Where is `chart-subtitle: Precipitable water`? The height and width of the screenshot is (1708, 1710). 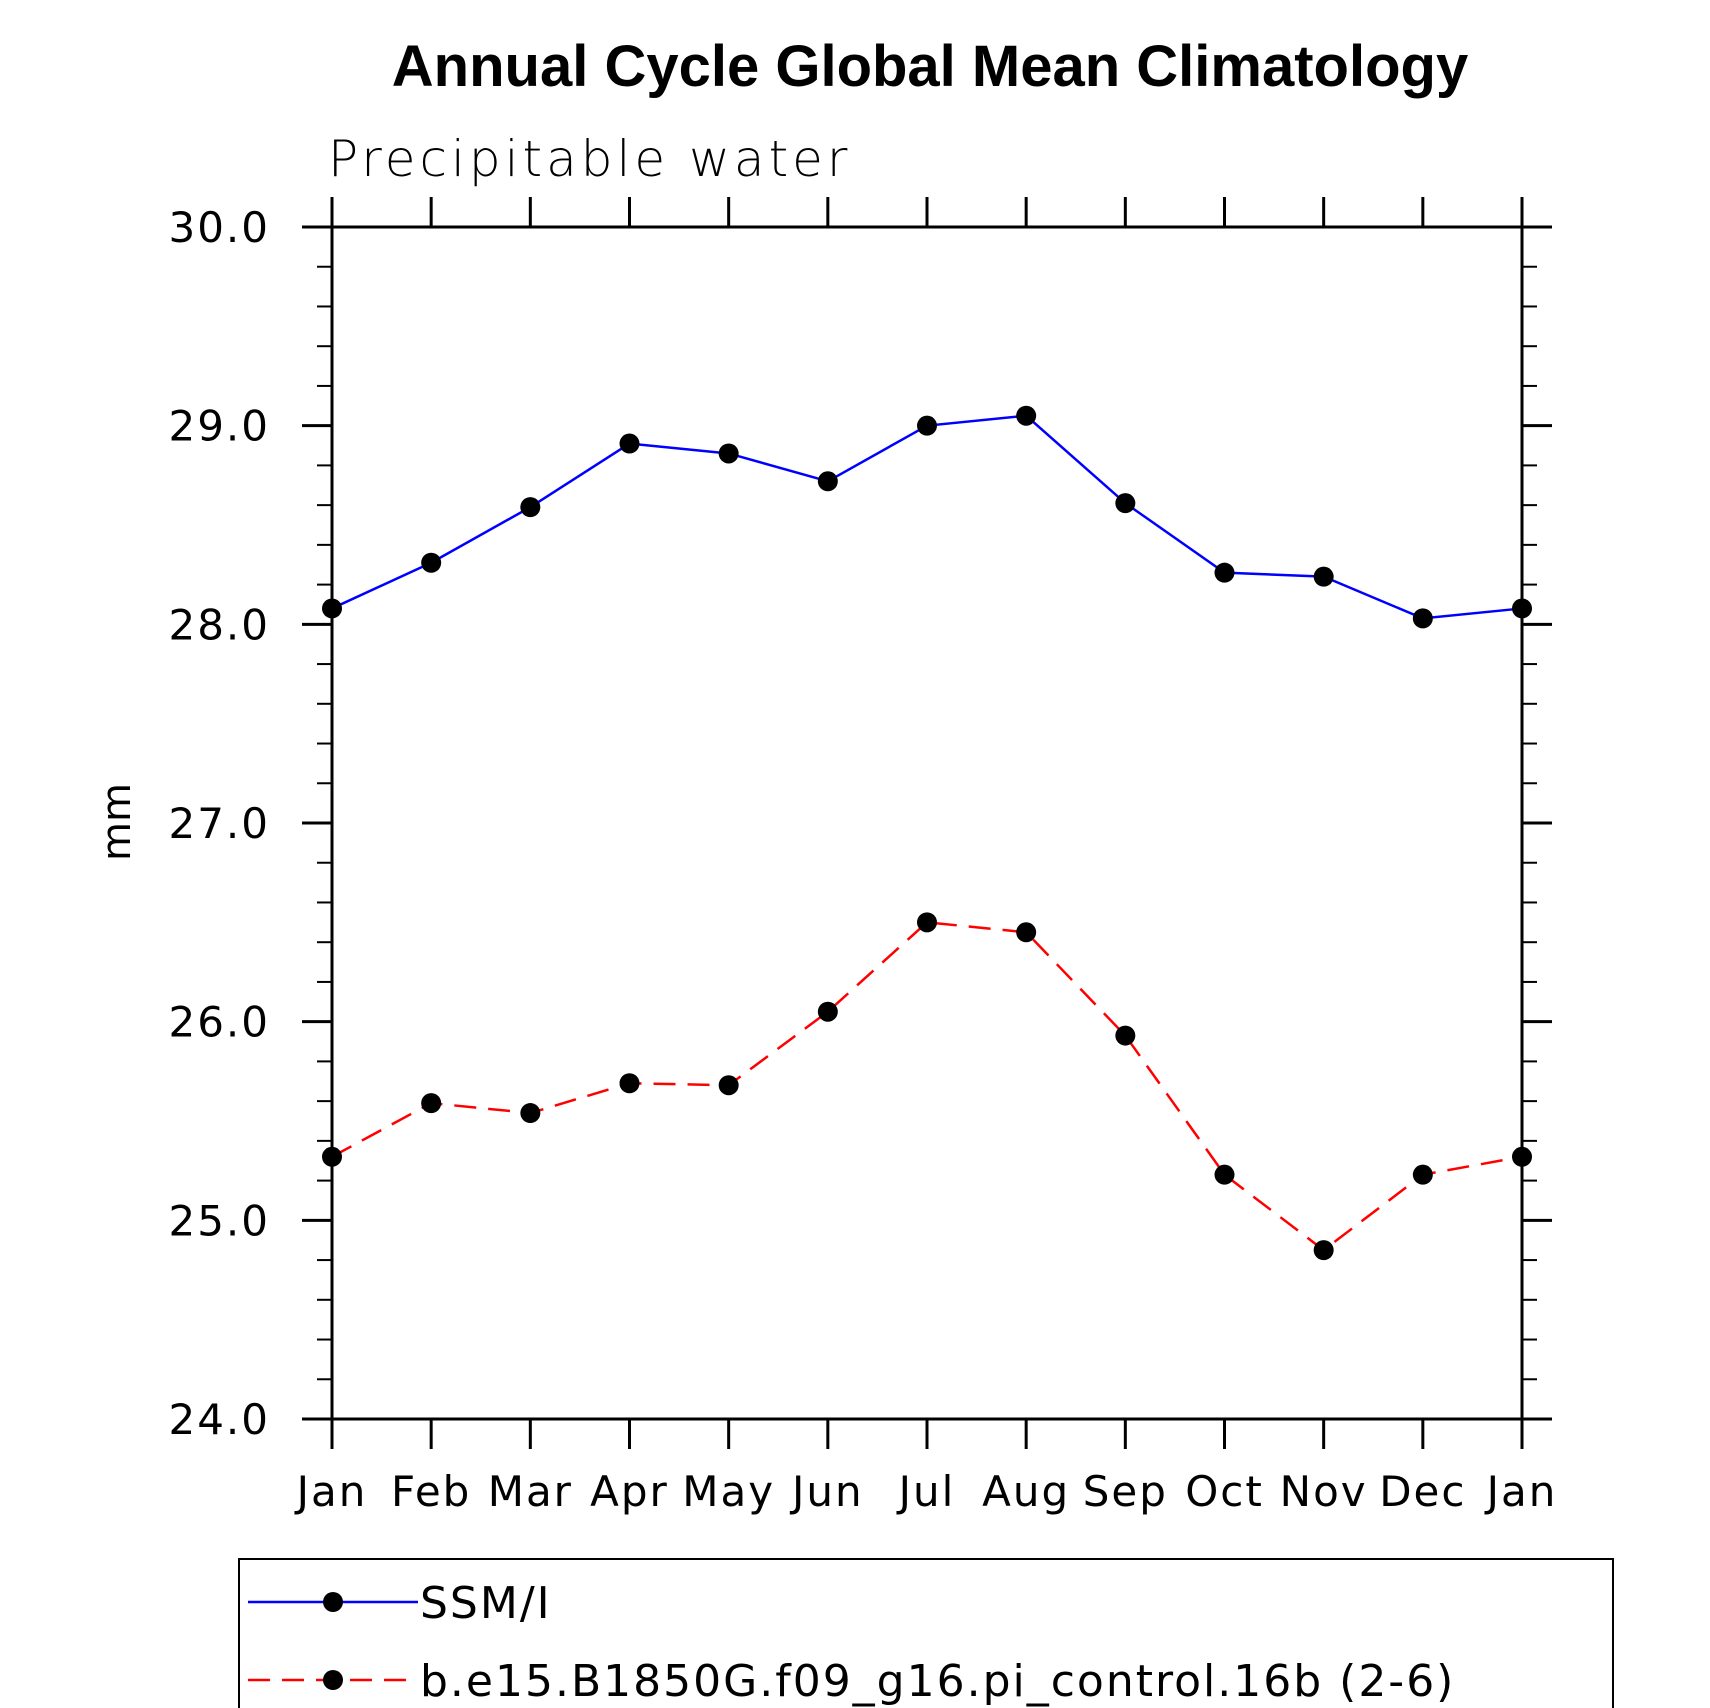
chart-subtitle: Precipitable water is located at coordinates (590, 159).